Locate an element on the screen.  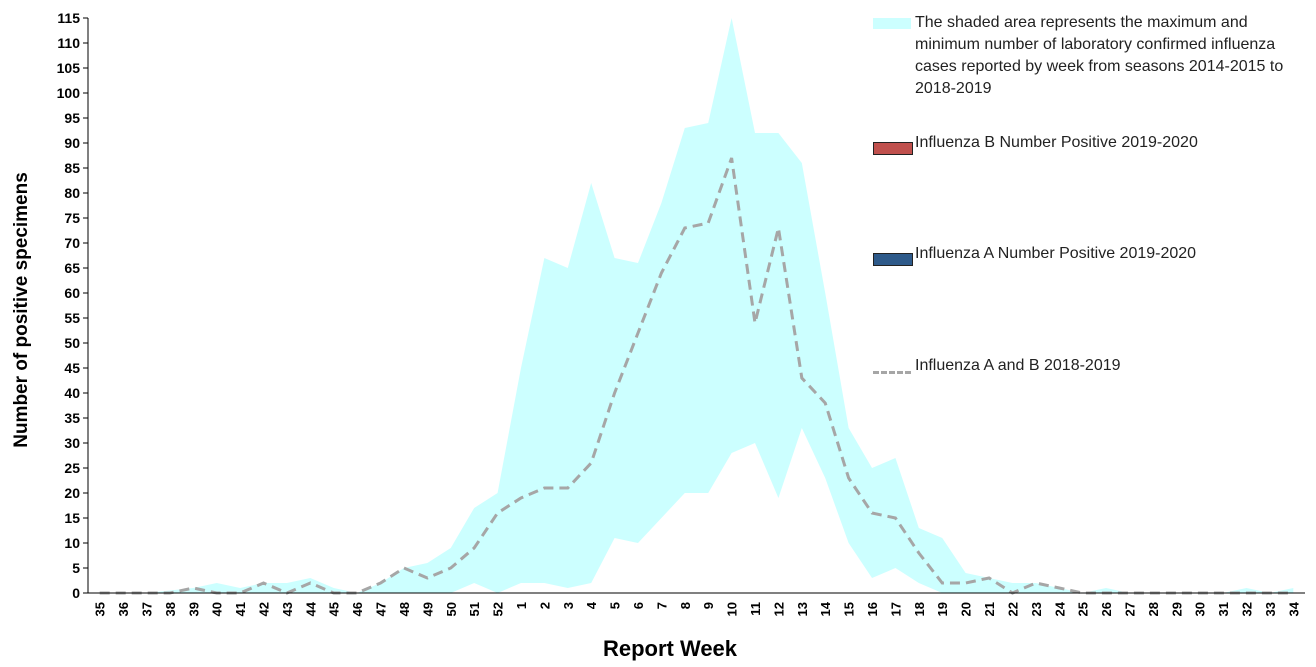
x-tick-label: 44 is located at coordinates (310, 608).